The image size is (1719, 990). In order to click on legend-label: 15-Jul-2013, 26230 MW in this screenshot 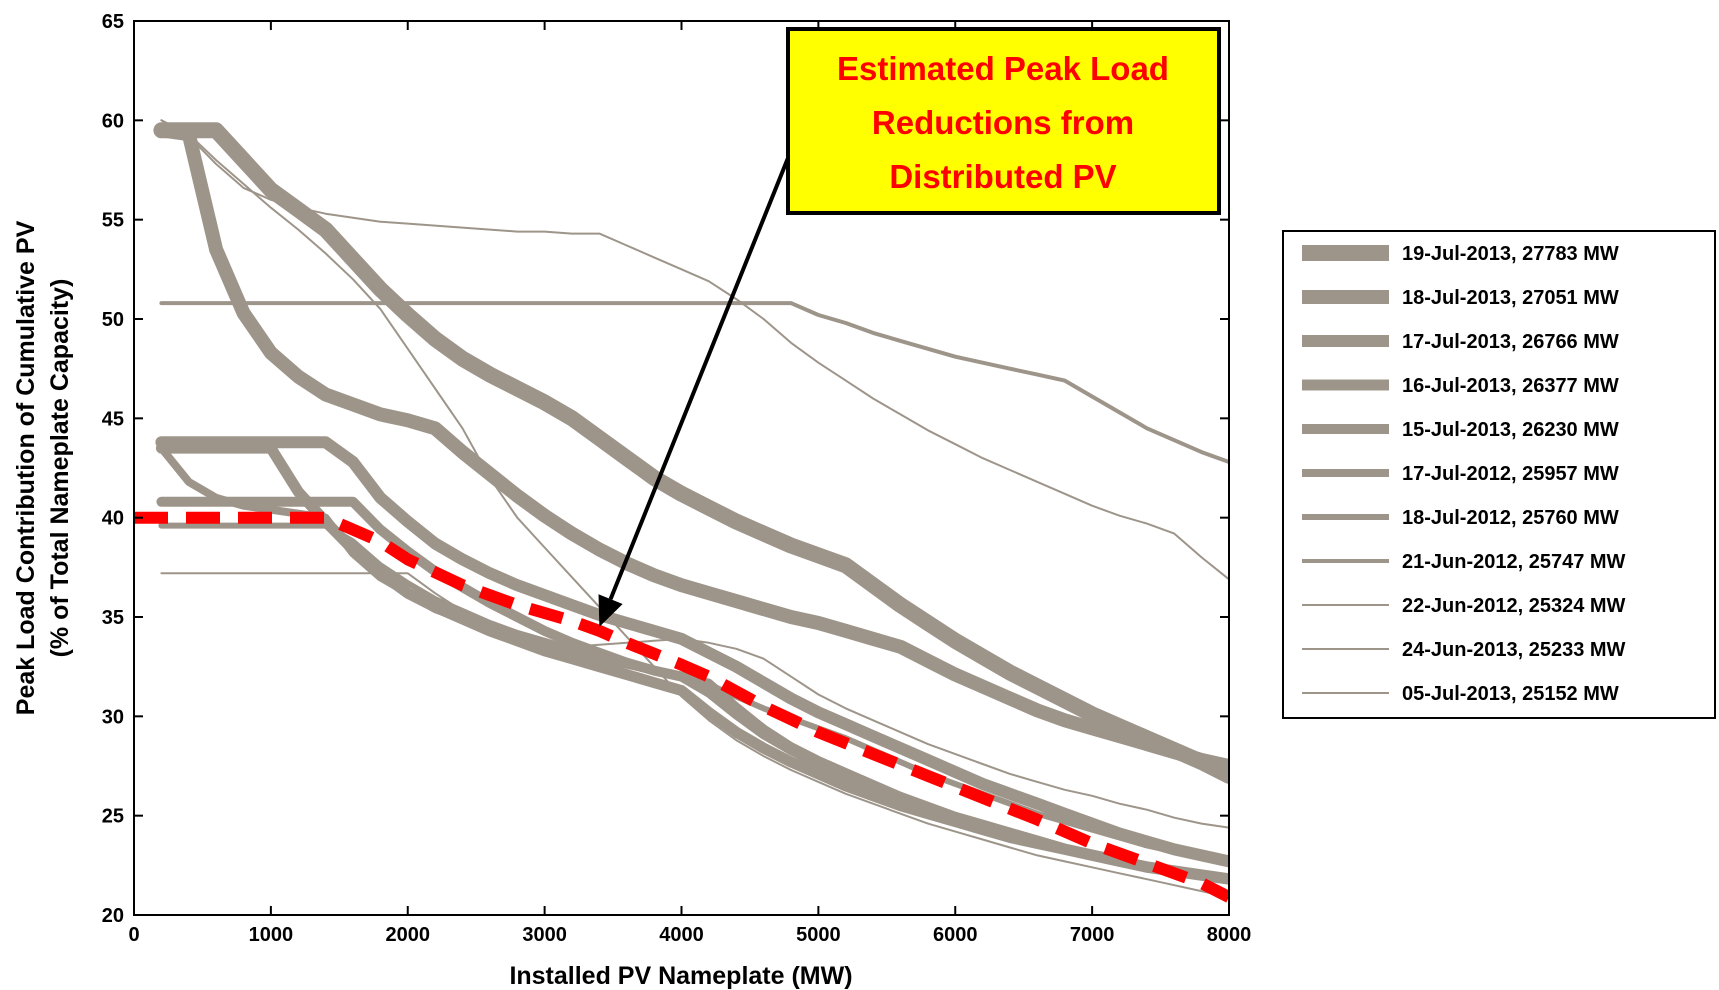, I will do `click(1510, 430)`.